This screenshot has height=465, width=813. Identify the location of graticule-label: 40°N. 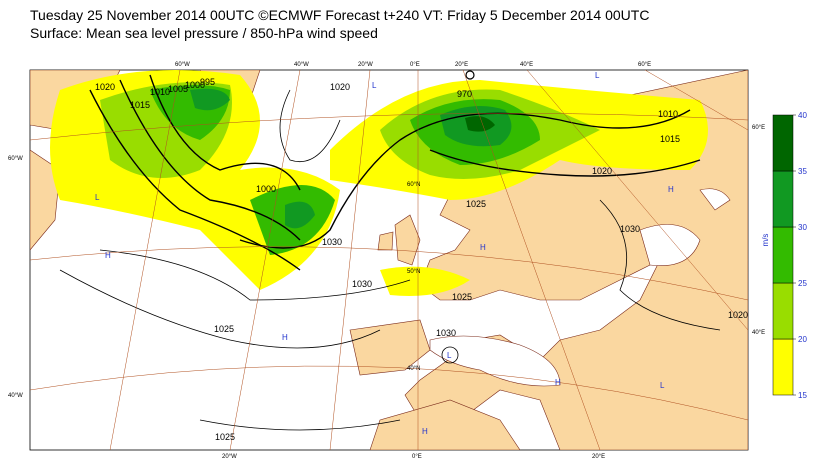
(413, 369).